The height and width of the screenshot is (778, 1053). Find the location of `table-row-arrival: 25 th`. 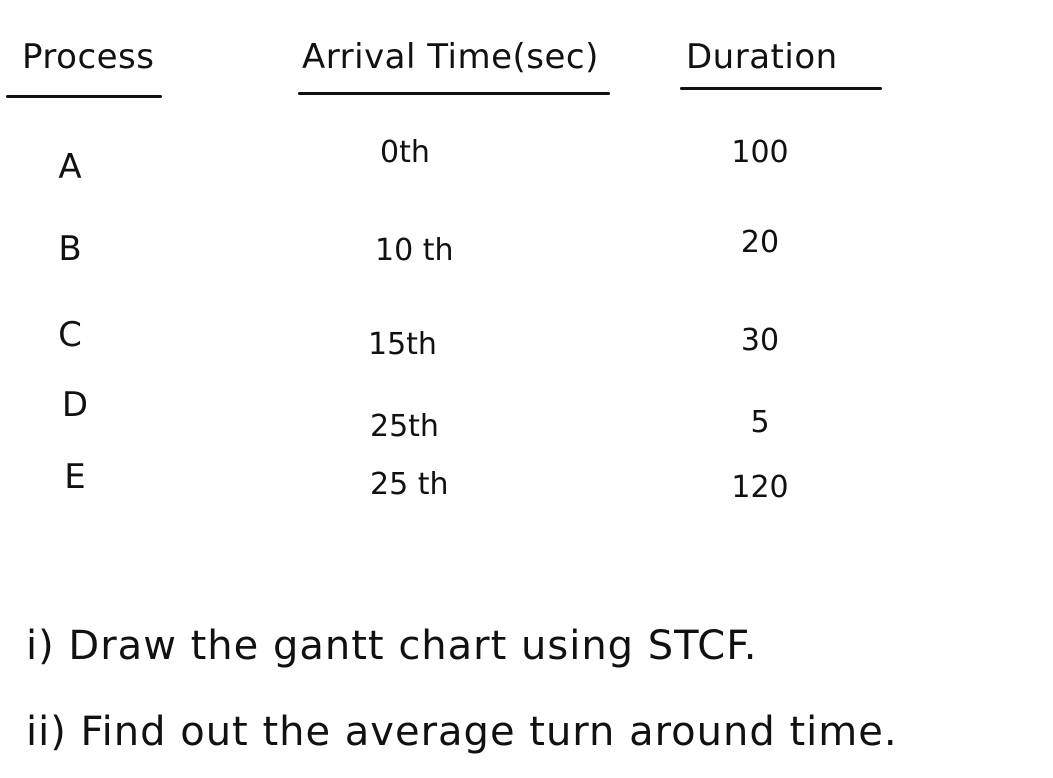

table-row-arrival: 25 th is located at coordinates (409, 484).